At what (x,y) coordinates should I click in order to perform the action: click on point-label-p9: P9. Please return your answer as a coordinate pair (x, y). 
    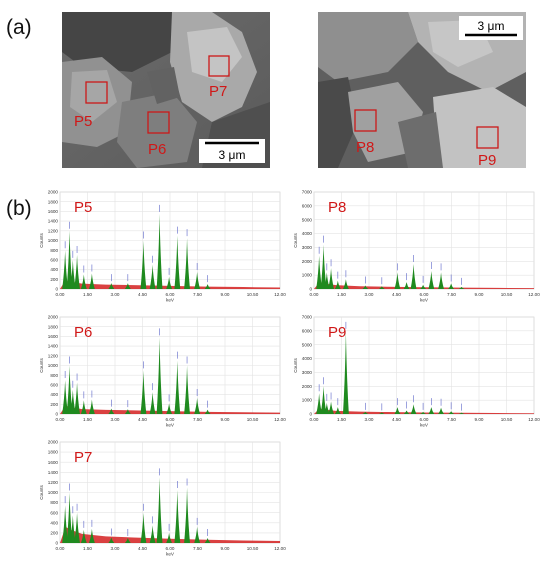
    Looking at the image, I should click on (487, 160).